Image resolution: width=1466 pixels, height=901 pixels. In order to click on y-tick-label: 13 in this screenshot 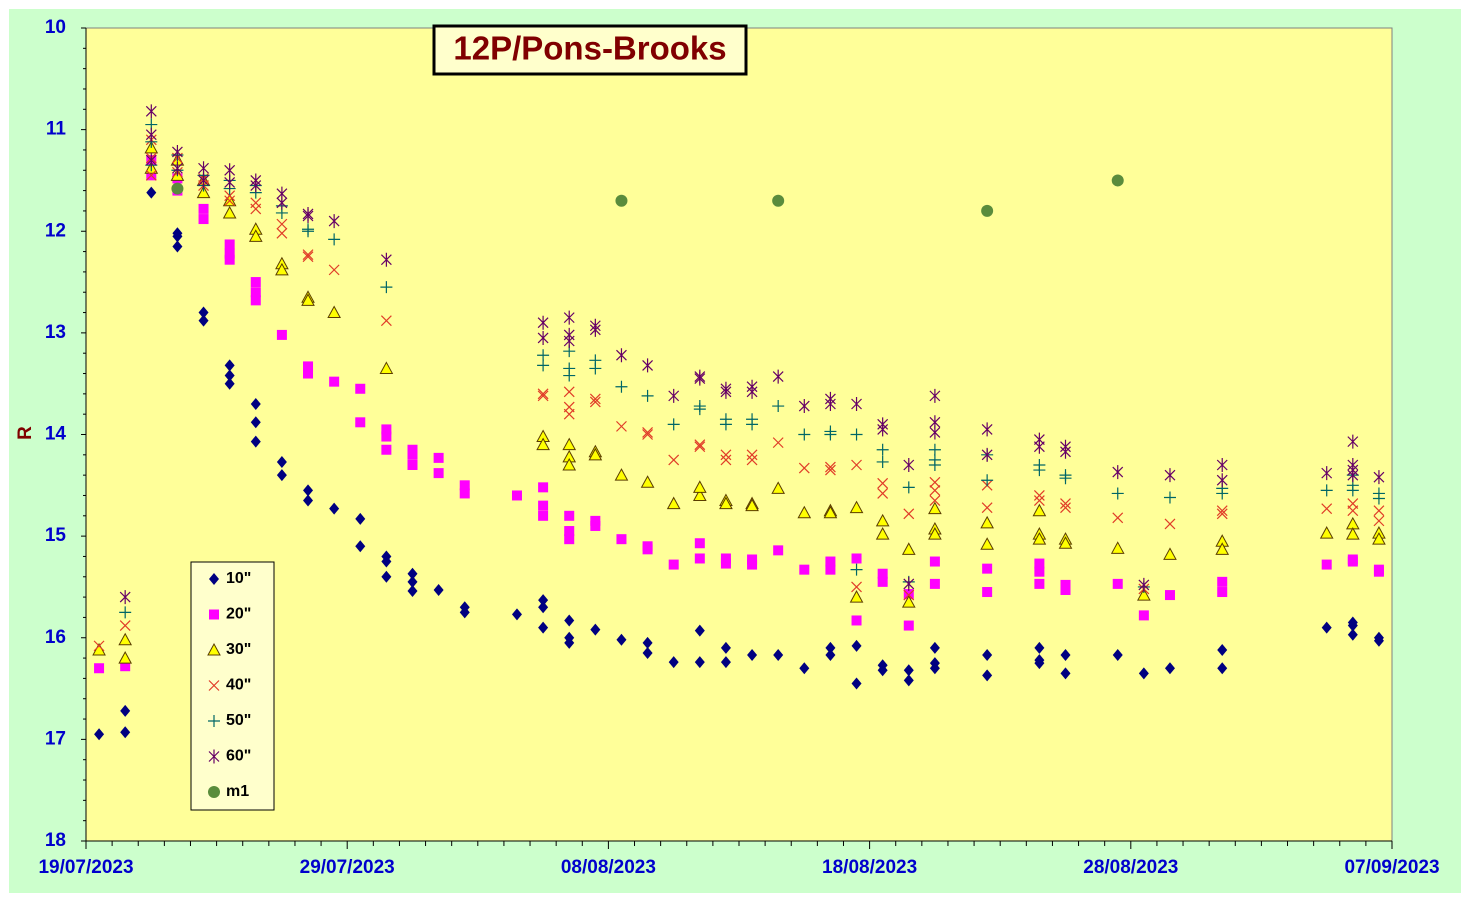, I will do `click(55, 332)`.